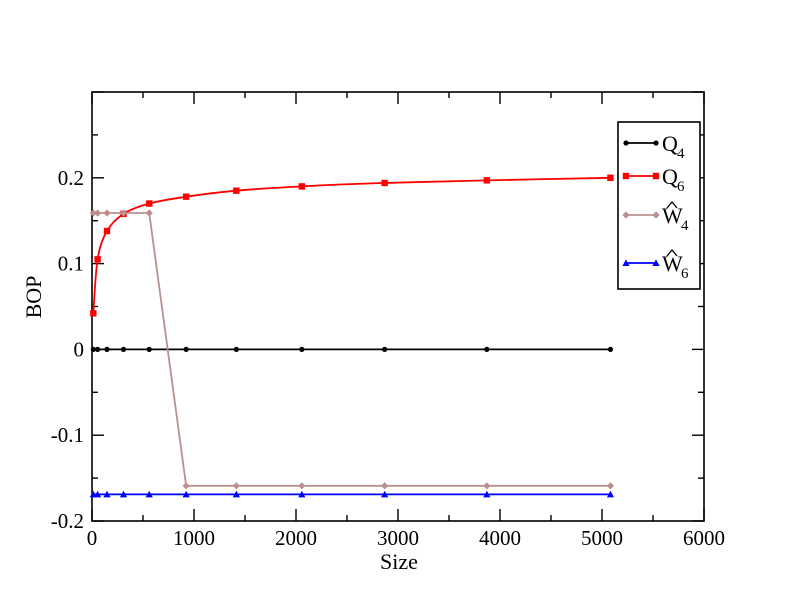 The width and height of the screenshot is (792, 612). I want to click on x-tick-label: 5000, so click(602, 538).